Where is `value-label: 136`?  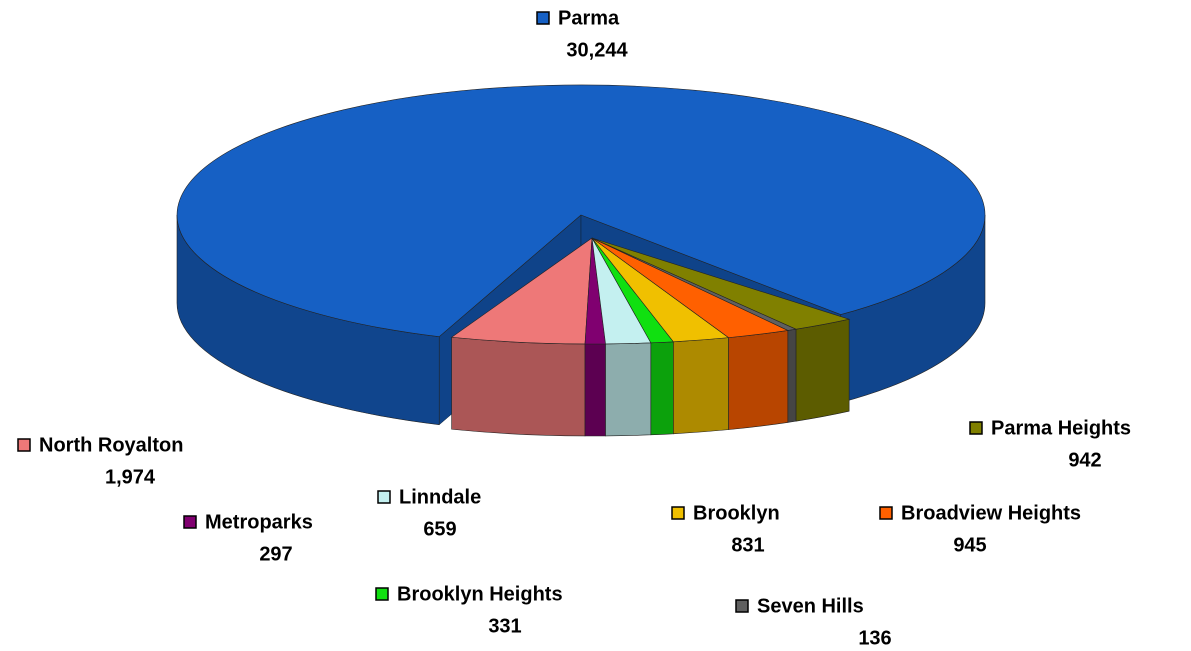 value-label: 136 is located at coordinates (874, 638).